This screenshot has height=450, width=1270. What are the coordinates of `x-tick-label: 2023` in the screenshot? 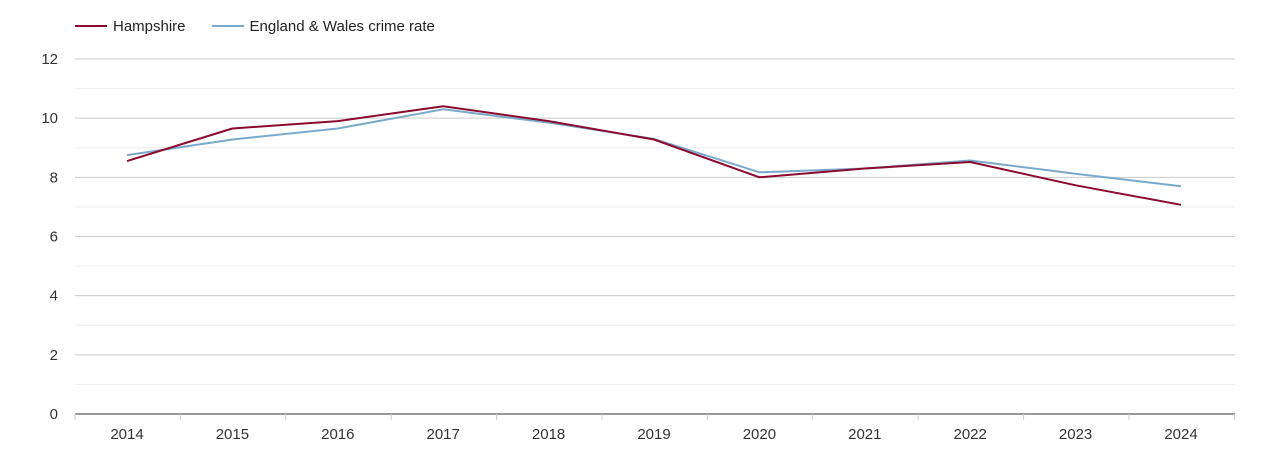 It's located at (1075, 434).